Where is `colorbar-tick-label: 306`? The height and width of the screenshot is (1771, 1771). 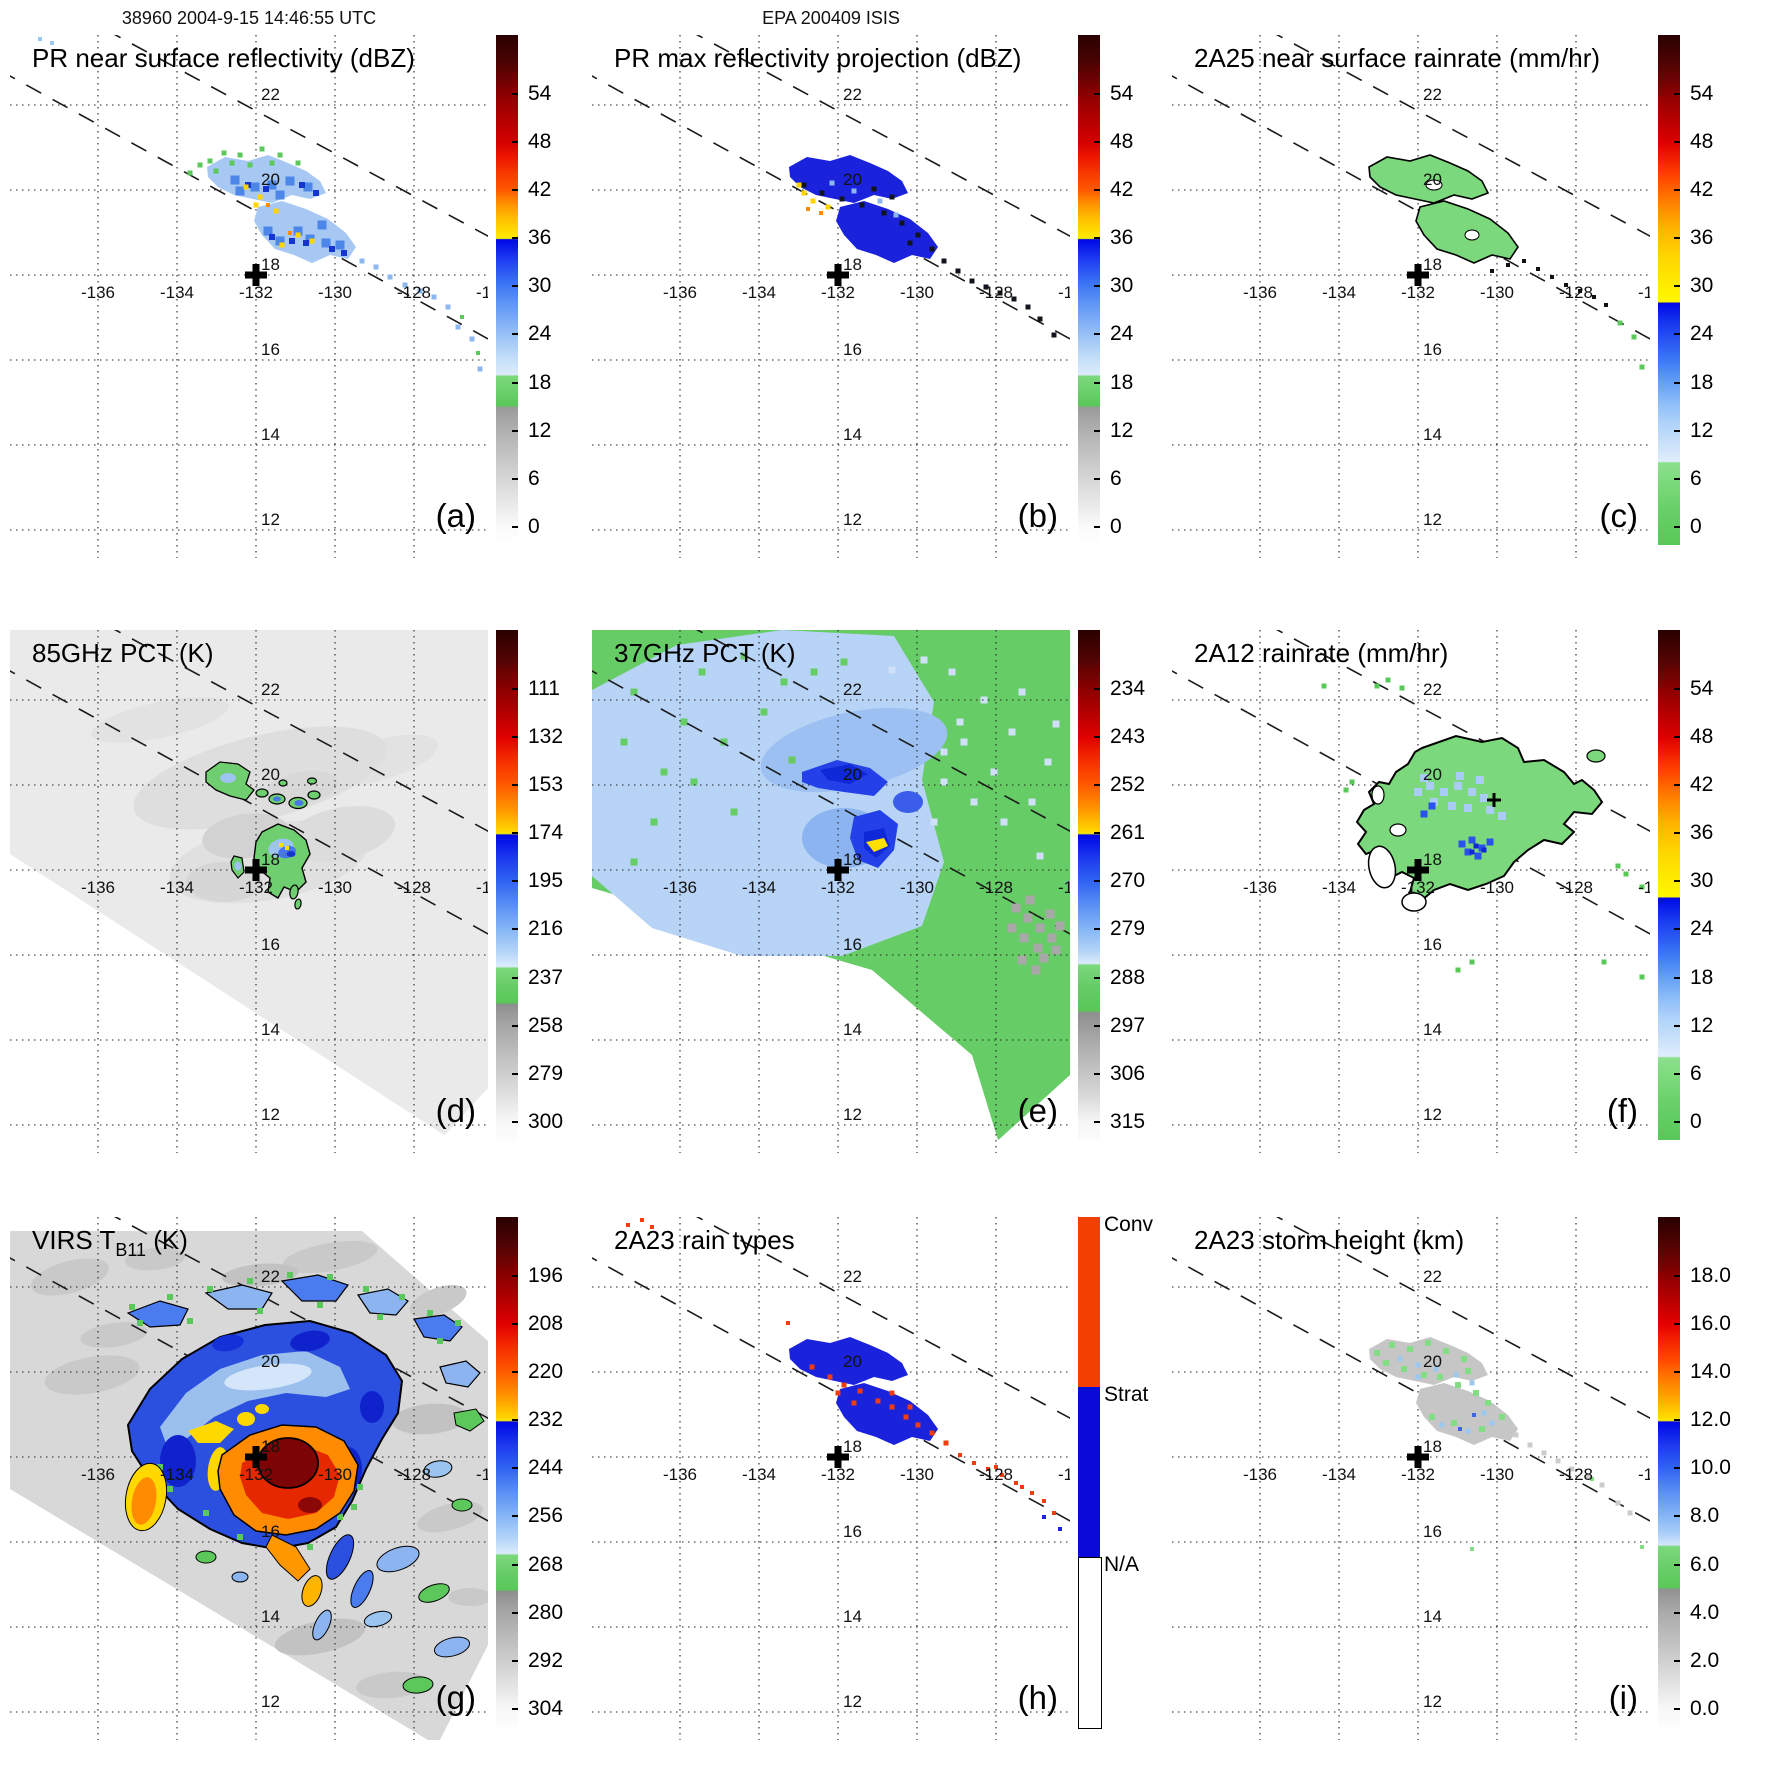 colorbar-tick-label: 306 is located at coordinates (1128, 1073).